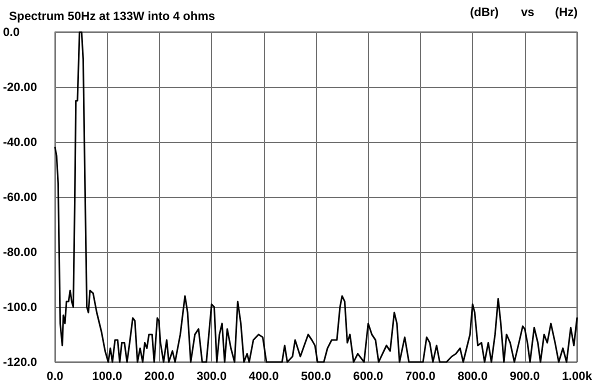 This screenshot has width=600, height=388. What do you see at coordinates (264, 376) in the screenshot?
I see `x-tick-label: 400.0` at bounding box center [264, 376].